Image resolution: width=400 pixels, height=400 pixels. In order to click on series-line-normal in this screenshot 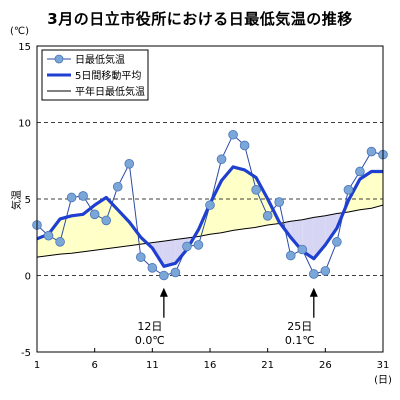, I will do `click(210, 231)`.